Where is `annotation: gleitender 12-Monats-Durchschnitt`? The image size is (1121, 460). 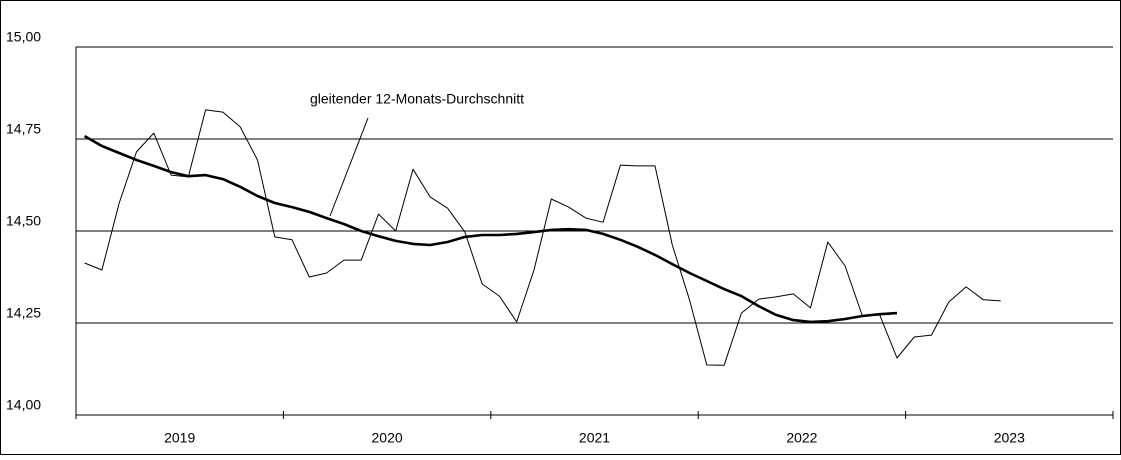
annotation: gleitender 12-Monats-Durchschnitt is located at coordinates (417, 99).